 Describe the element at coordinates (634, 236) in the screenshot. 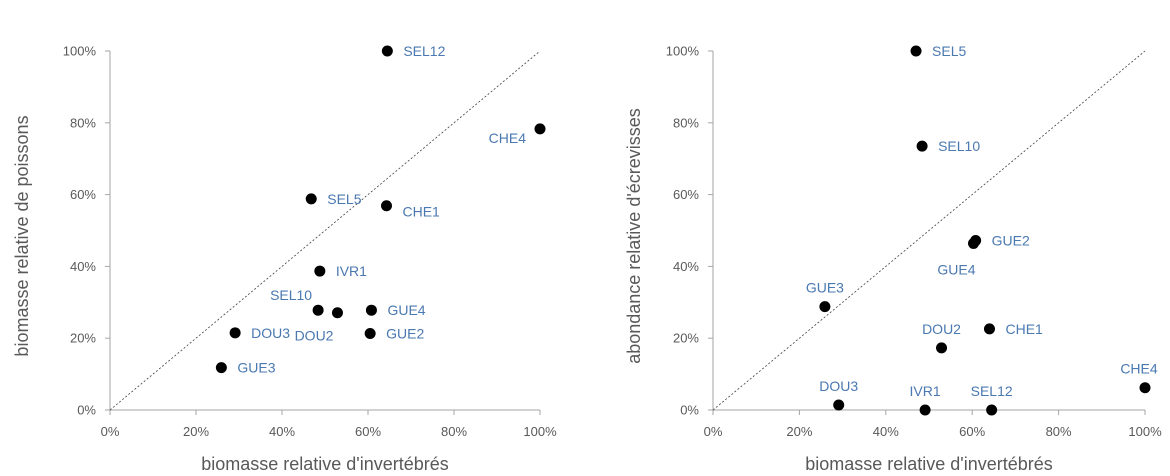

I see `y-axis-title: abondance relative d'écrevisses` at that location.